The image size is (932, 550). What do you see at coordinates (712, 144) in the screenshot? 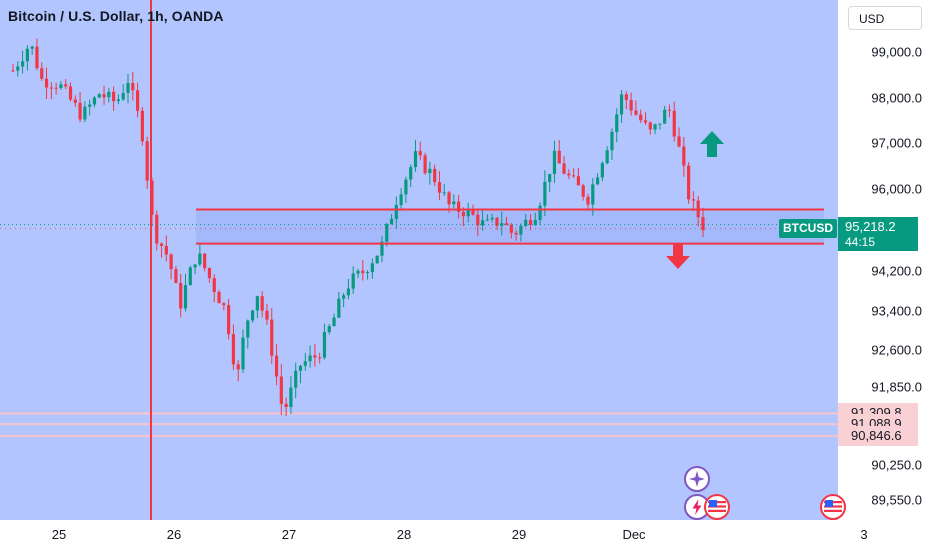
I see `up-arrow-icon` at bounding box center [712, 144].